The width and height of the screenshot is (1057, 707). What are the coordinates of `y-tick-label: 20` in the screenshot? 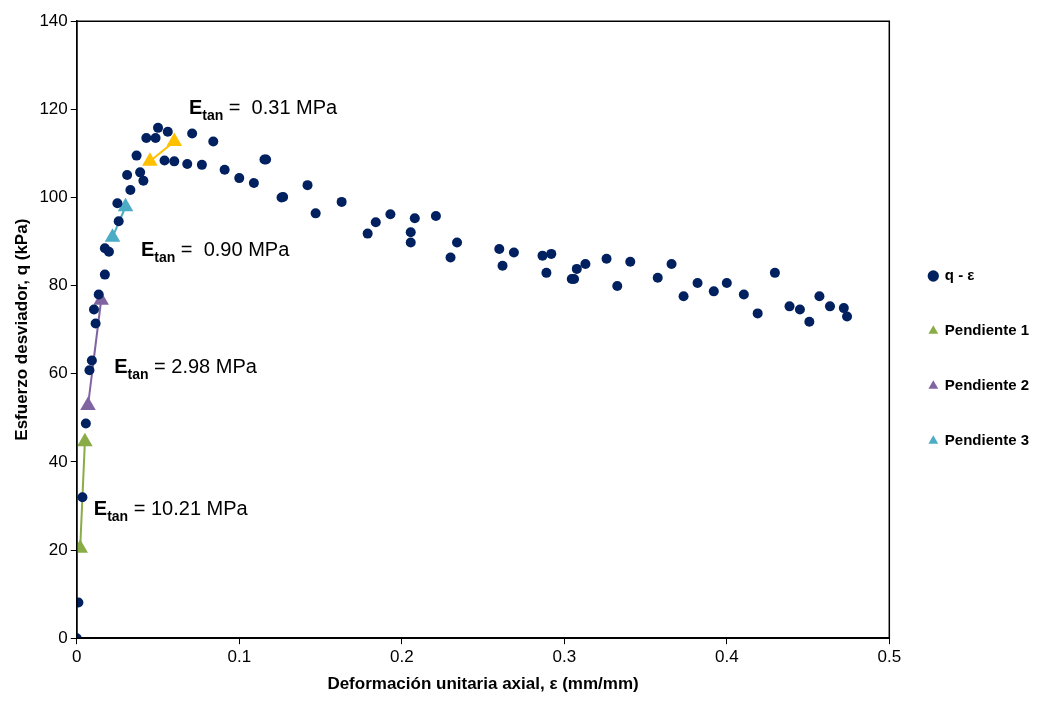 It's located at (58, 549).